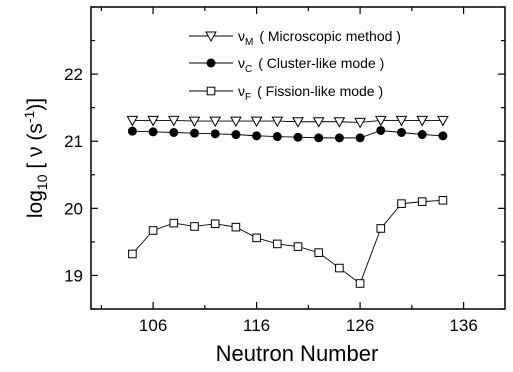 The image size is (513, 372). Describe the element at coordinates (73, 208) in the screenshot. I see `y-tick-label: 20` at that location.